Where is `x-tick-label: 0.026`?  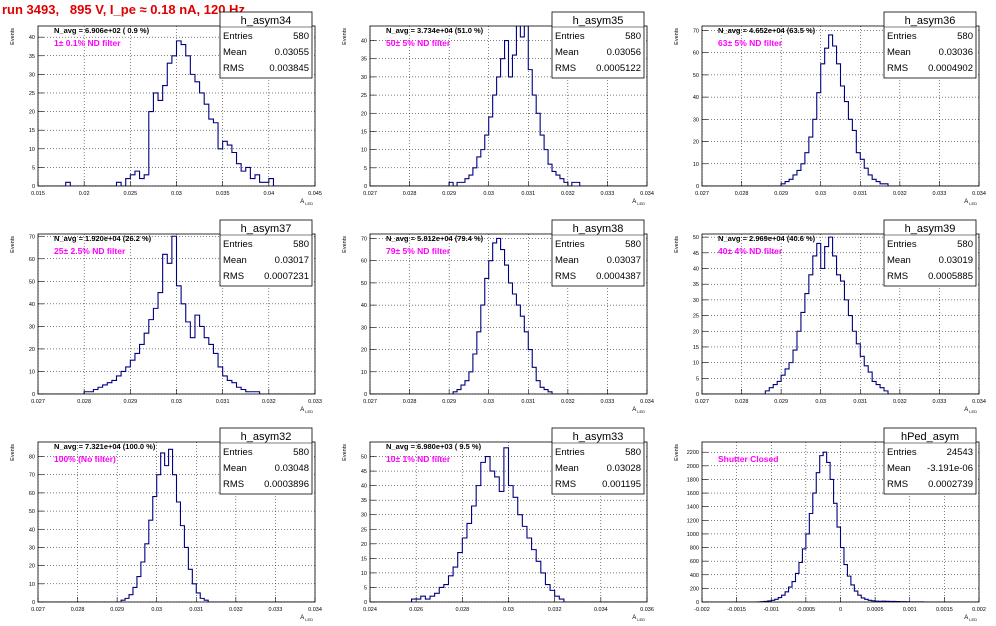
x-tick-label: 0.026 is located at coordinates (416, 610).